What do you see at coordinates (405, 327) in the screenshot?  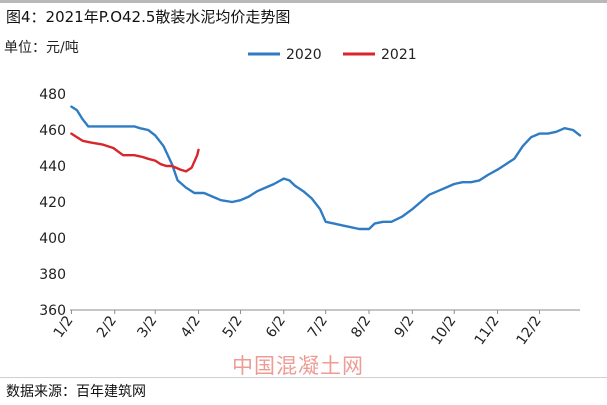 I see `x-tick-label: 9/2` at bounding box center [405, 327].